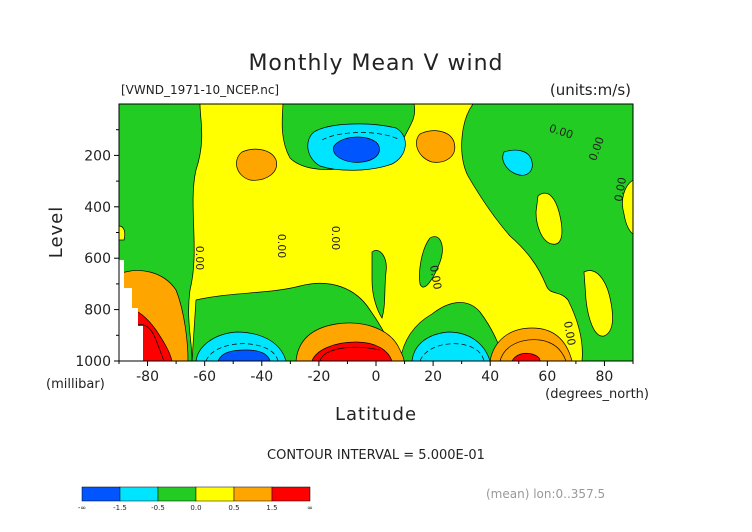 The image size is (752, 532). Describe the element at coordinates (195, 508) in the screenshot. I see `colorbar-label: 0.0` at that location.